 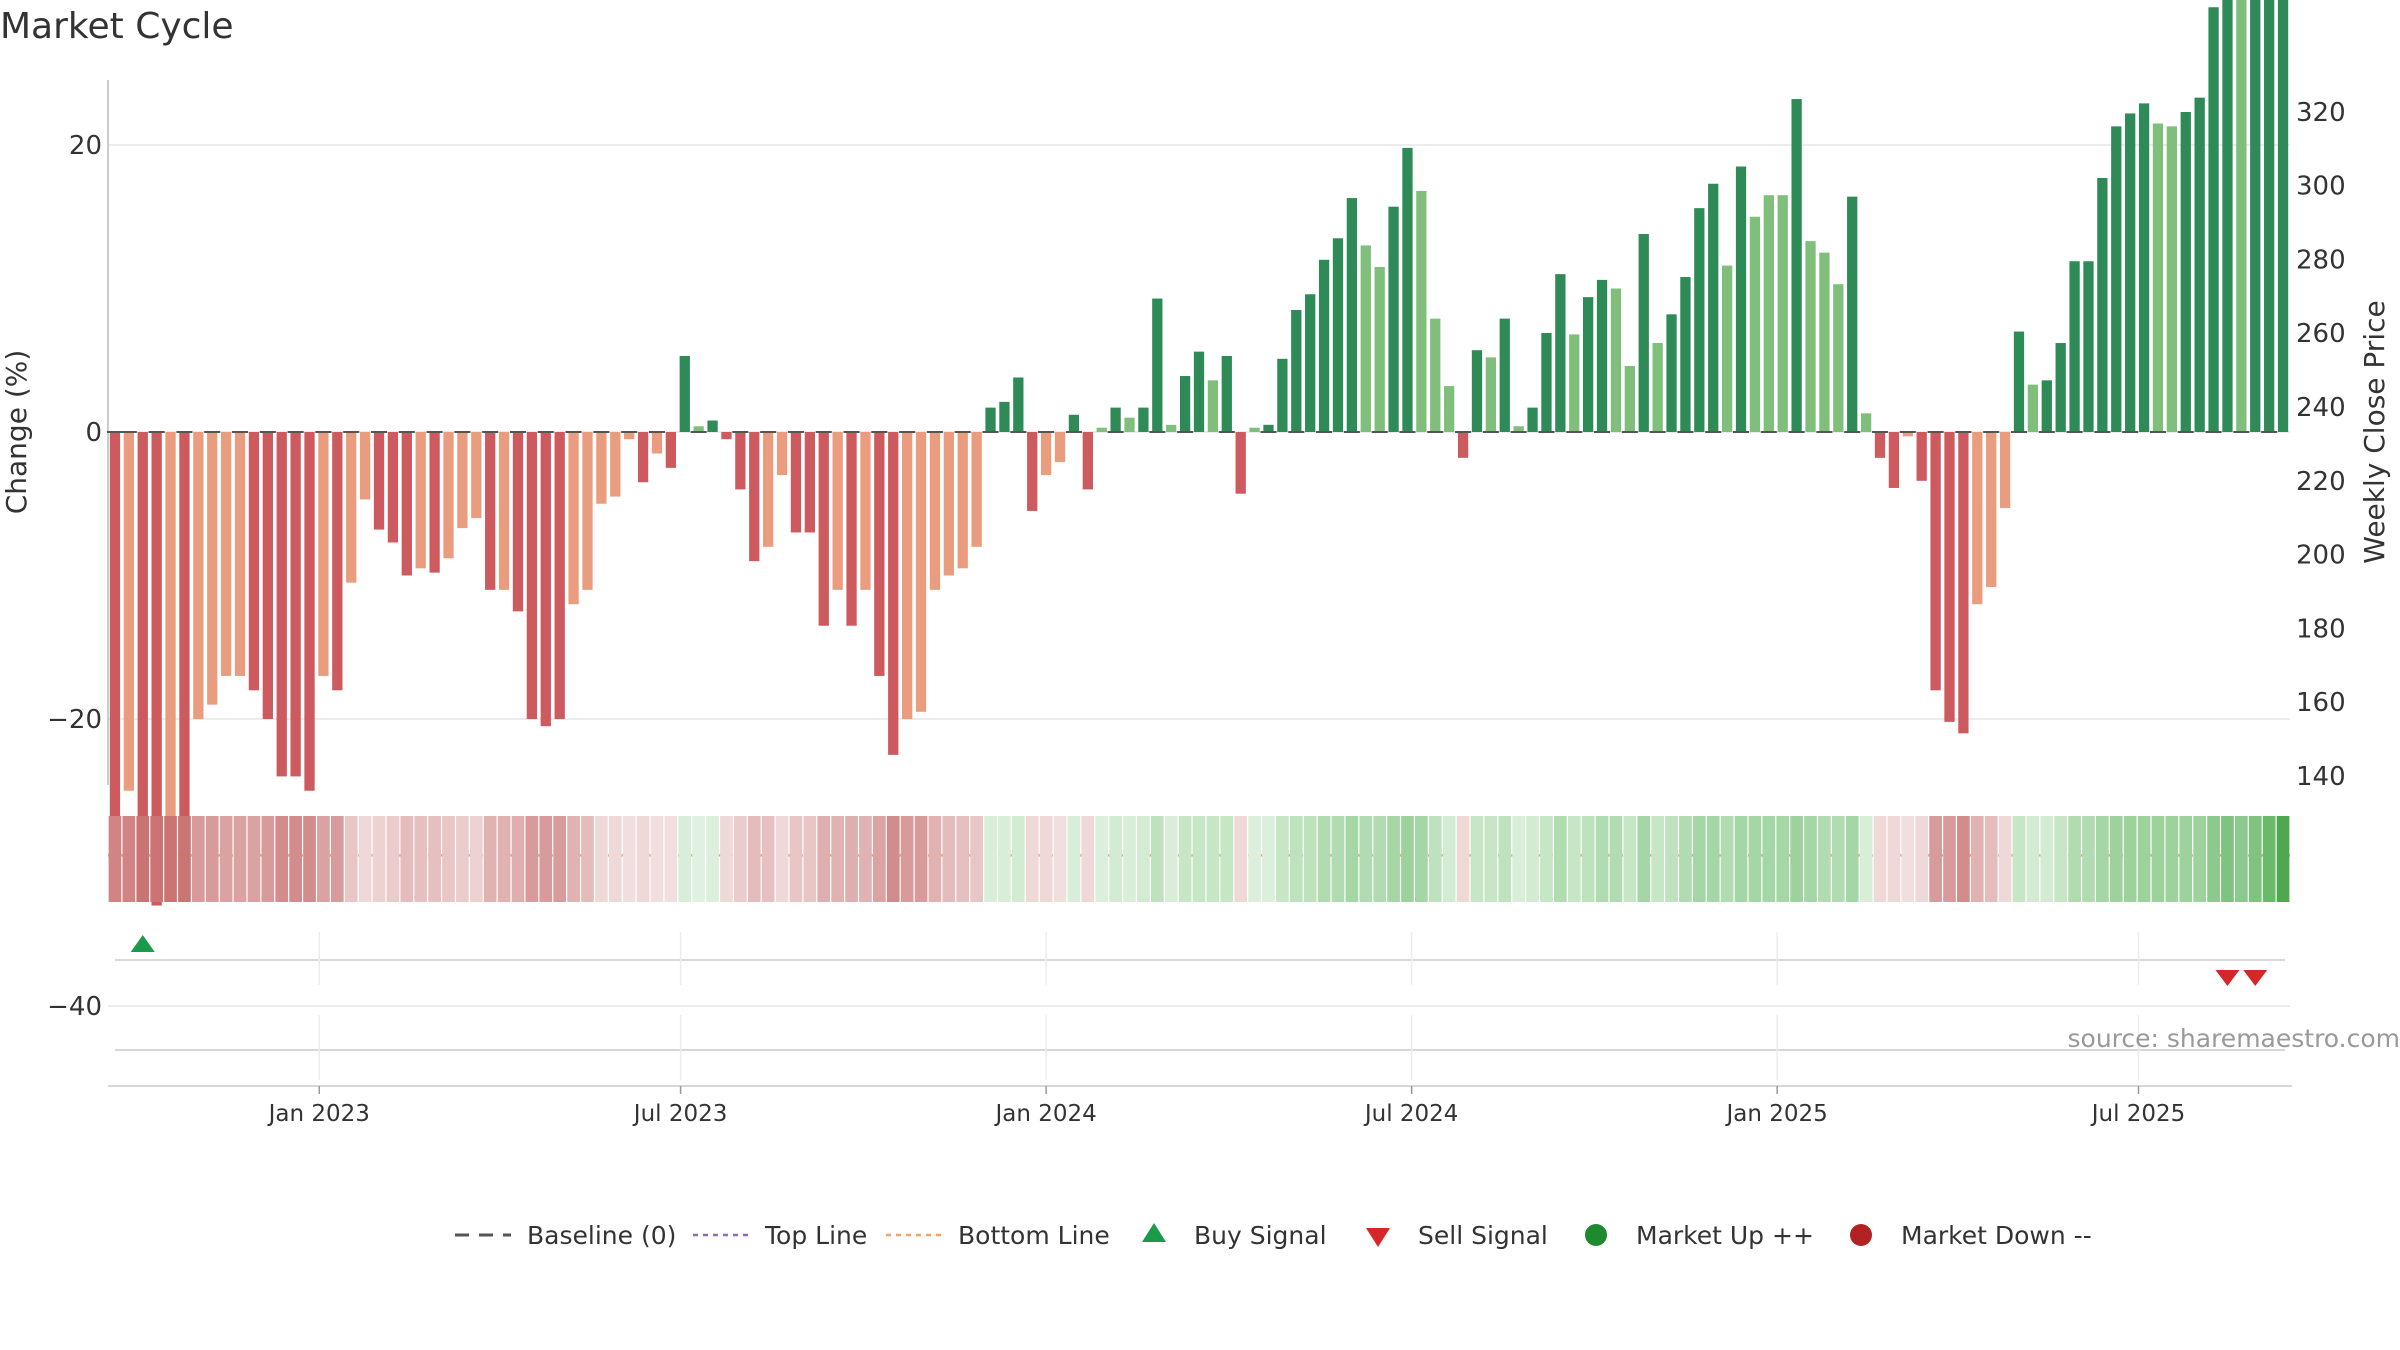 What do you see at coordinates (1154, 1232) in the screenshot?
I see `legend-swatch` at bounding box center [1154, 1232].